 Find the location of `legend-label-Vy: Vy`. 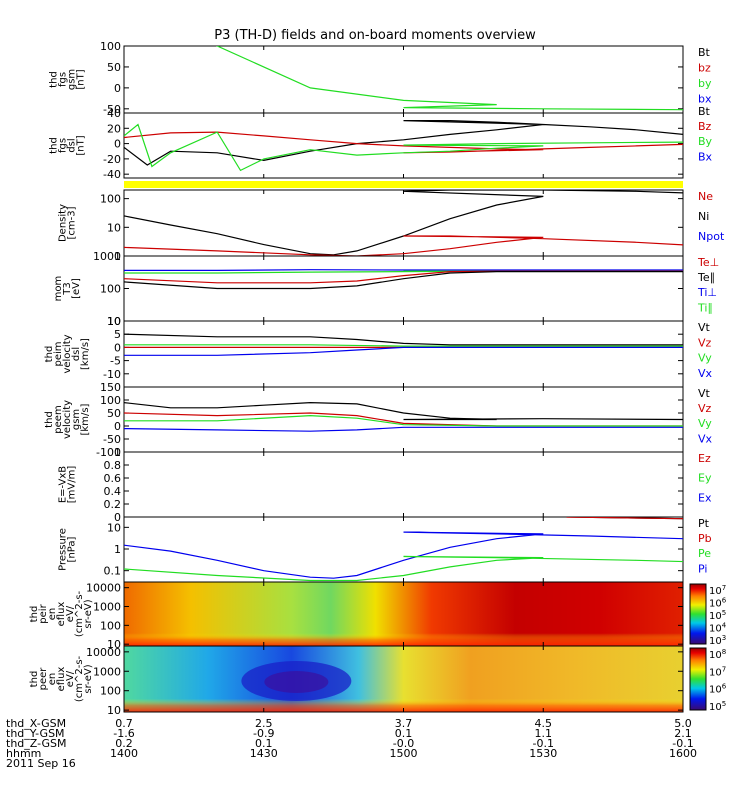

legend-label-Vy: Vy is located at coordinates (705, 423).